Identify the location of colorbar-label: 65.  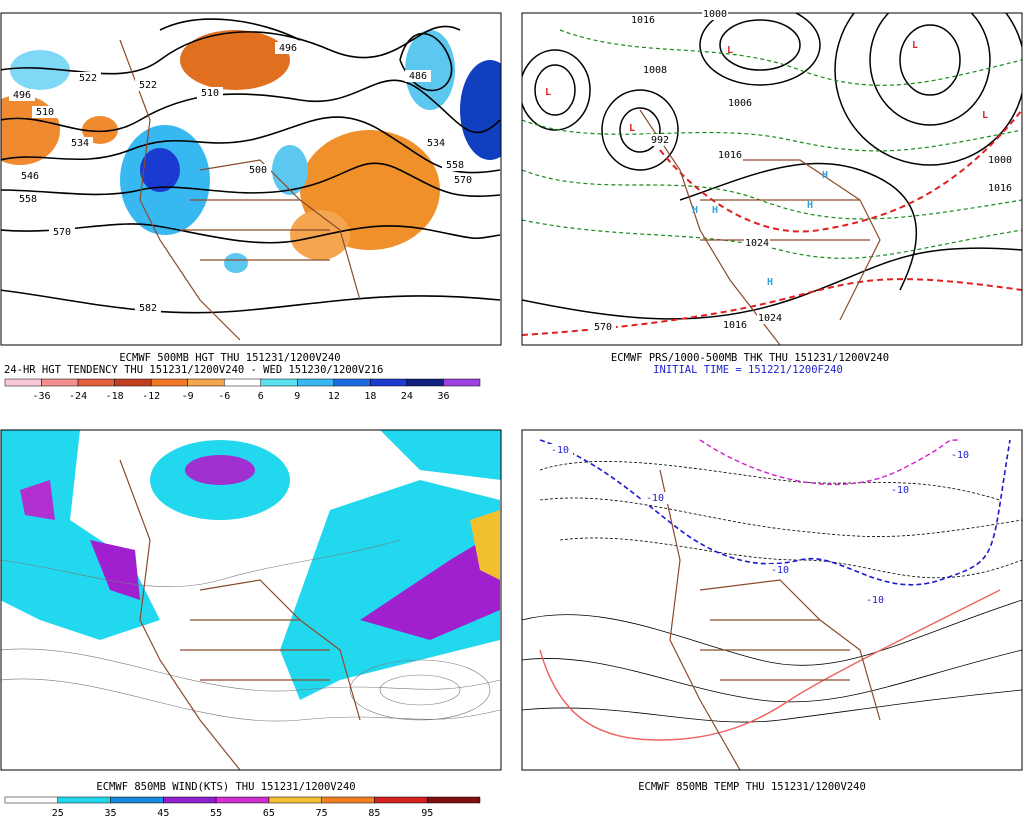
(269, 813).